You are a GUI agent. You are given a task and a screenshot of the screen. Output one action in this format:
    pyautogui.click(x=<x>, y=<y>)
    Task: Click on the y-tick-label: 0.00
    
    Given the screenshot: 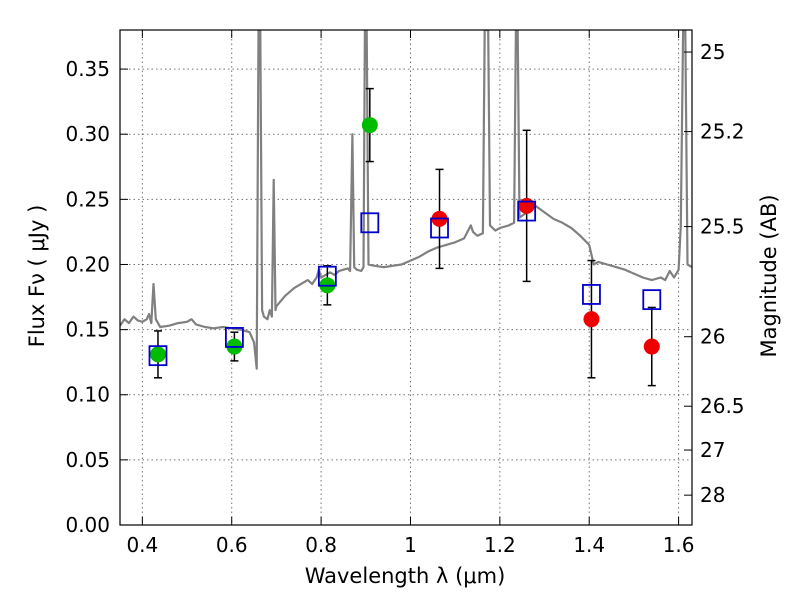 What is the action you would take?
    pyautogui.click(x=87, y=525)
    